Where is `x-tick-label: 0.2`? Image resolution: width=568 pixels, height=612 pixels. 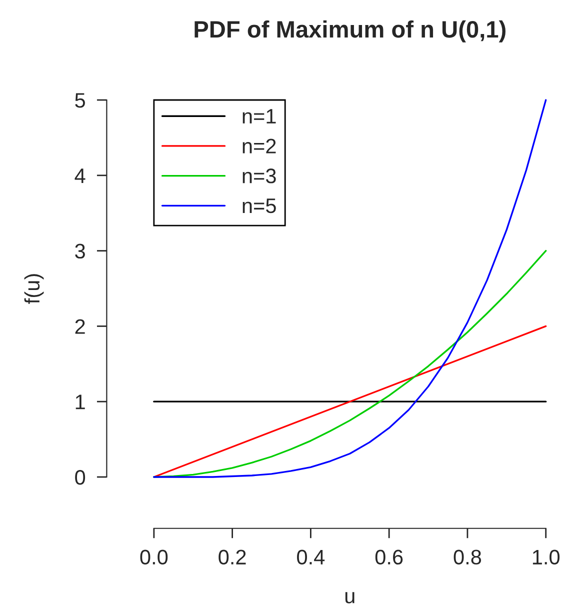 x-tick-label: 0.2 is located at coordinates (232, 557).